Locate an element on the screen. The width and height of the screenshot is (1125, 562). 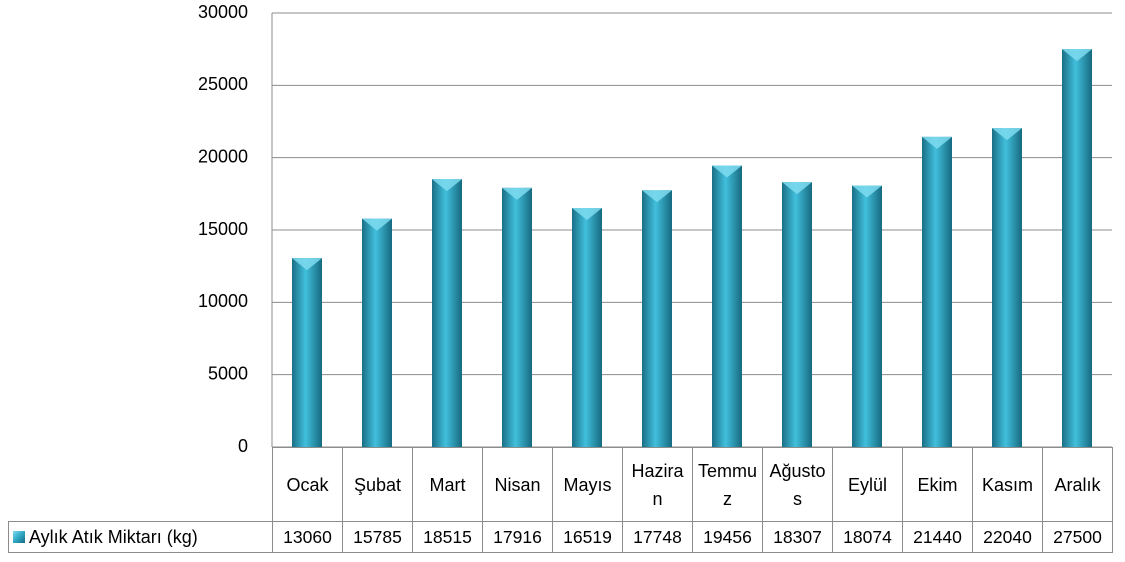
legend-label: Aylık Atık Miktarı (kg) is located at coordinates (113, 537).